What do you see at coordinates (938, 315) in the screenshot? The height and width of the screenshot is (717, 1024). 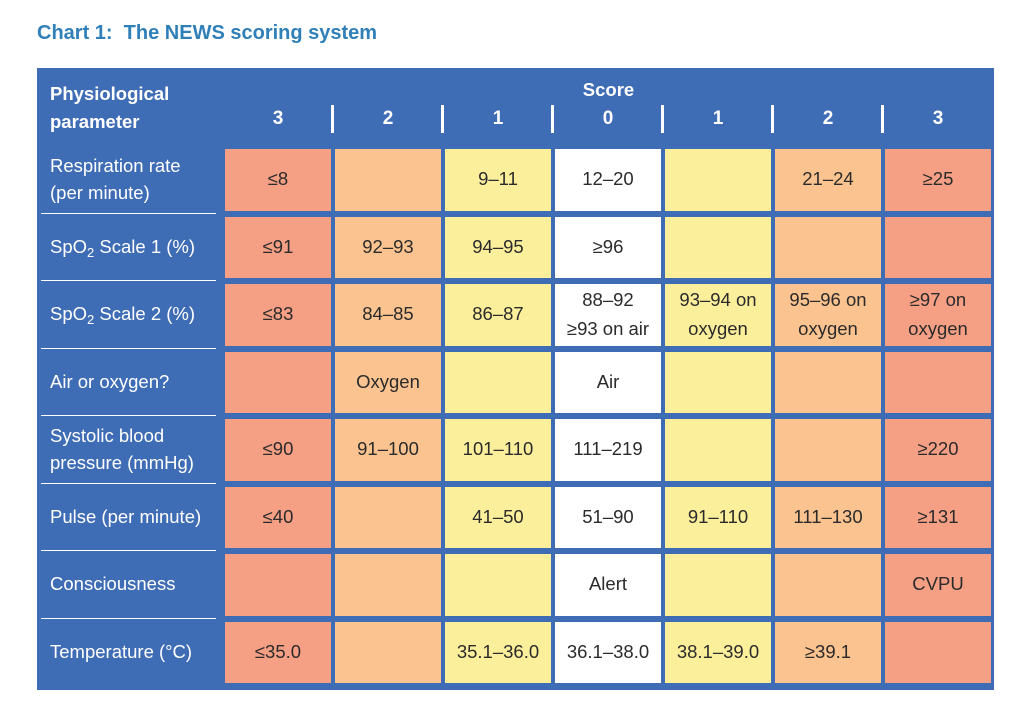 I see `score-cell: ≥97 on oxygen` at bounding box center [938, 315].